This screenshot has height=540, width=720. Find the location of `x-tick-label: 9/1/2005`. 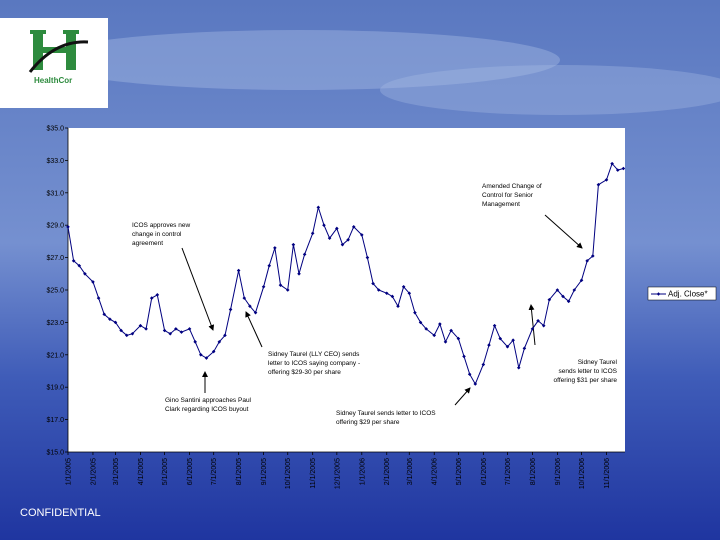

x-tick-label: 9/1/2005 is located at coordinates (264, 471).